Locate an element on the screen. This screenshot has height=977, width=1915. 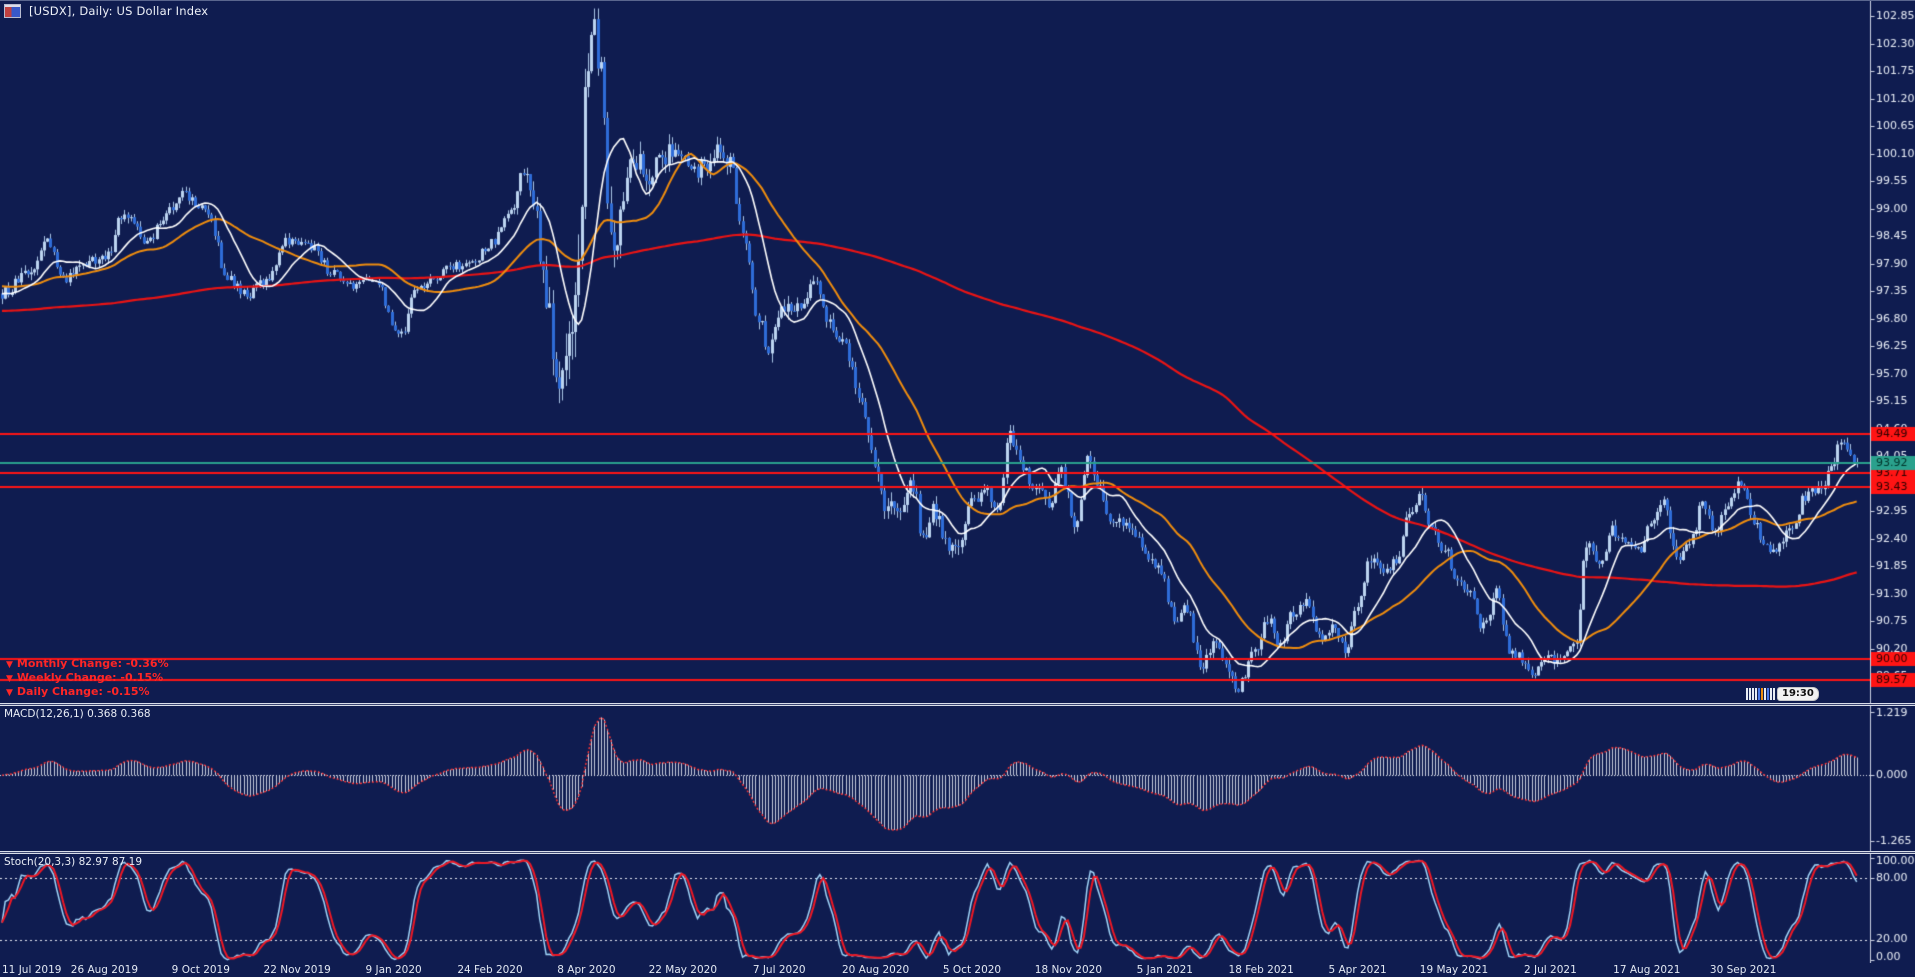
macd-panel: MACD(12,26,1) 0.368 0.368 is located at coordinates (957, 778).